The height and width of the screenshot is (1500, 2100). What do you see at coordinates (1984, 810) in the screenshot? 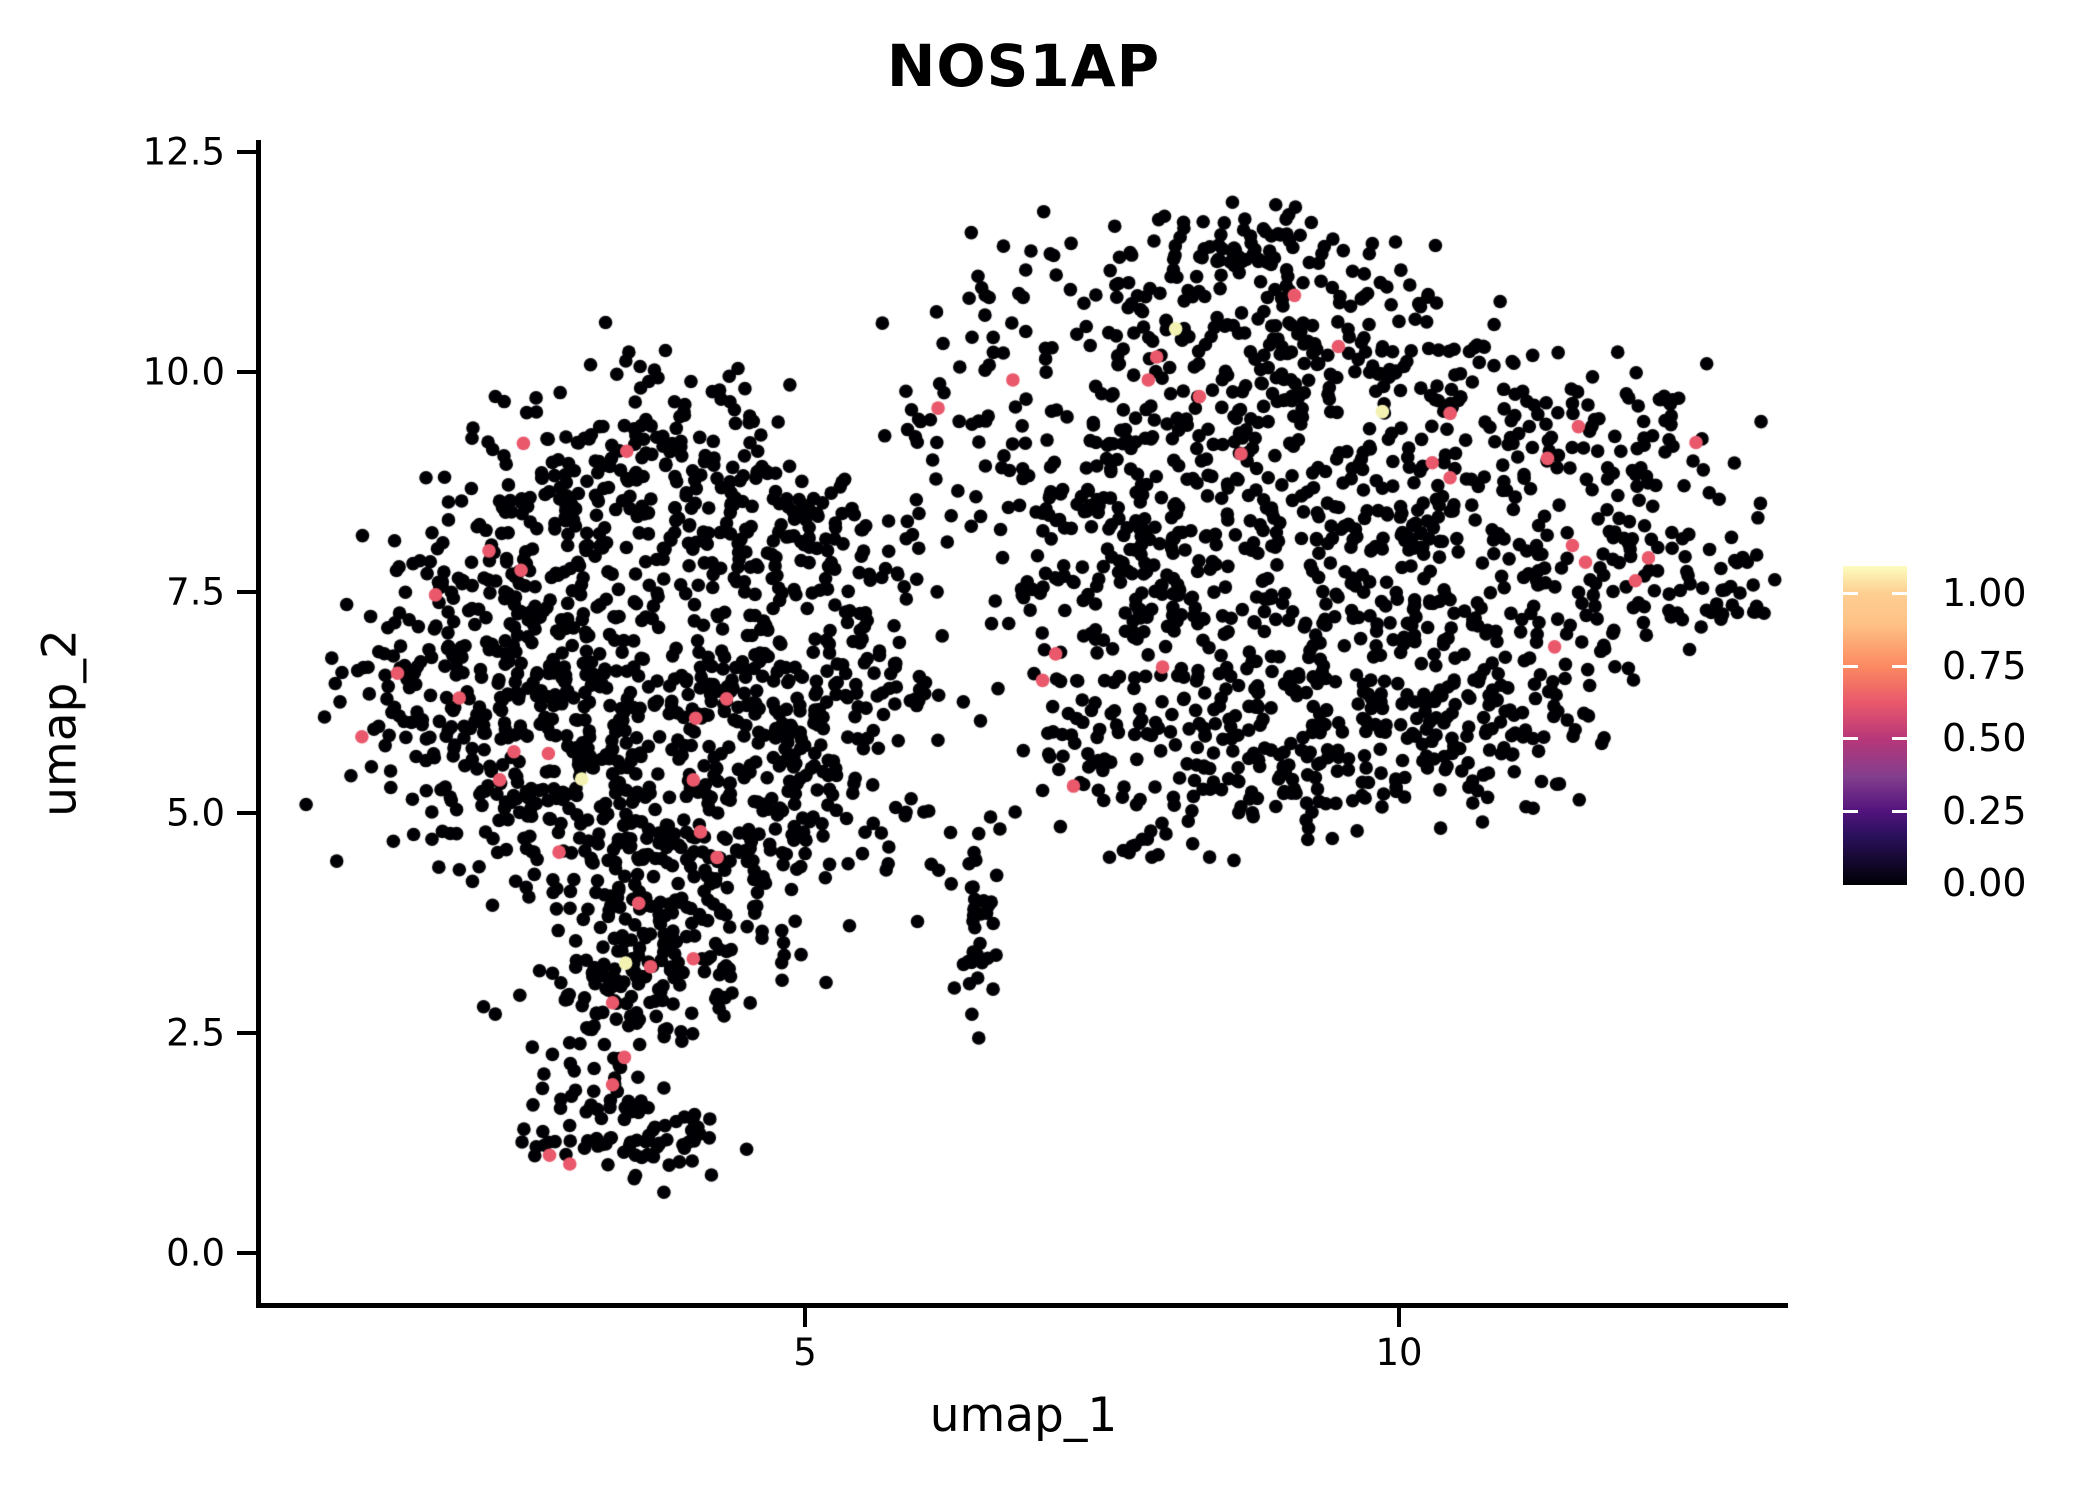
I see `colorbar-tick-label: 0.25` at bounding box center [1984, 810].